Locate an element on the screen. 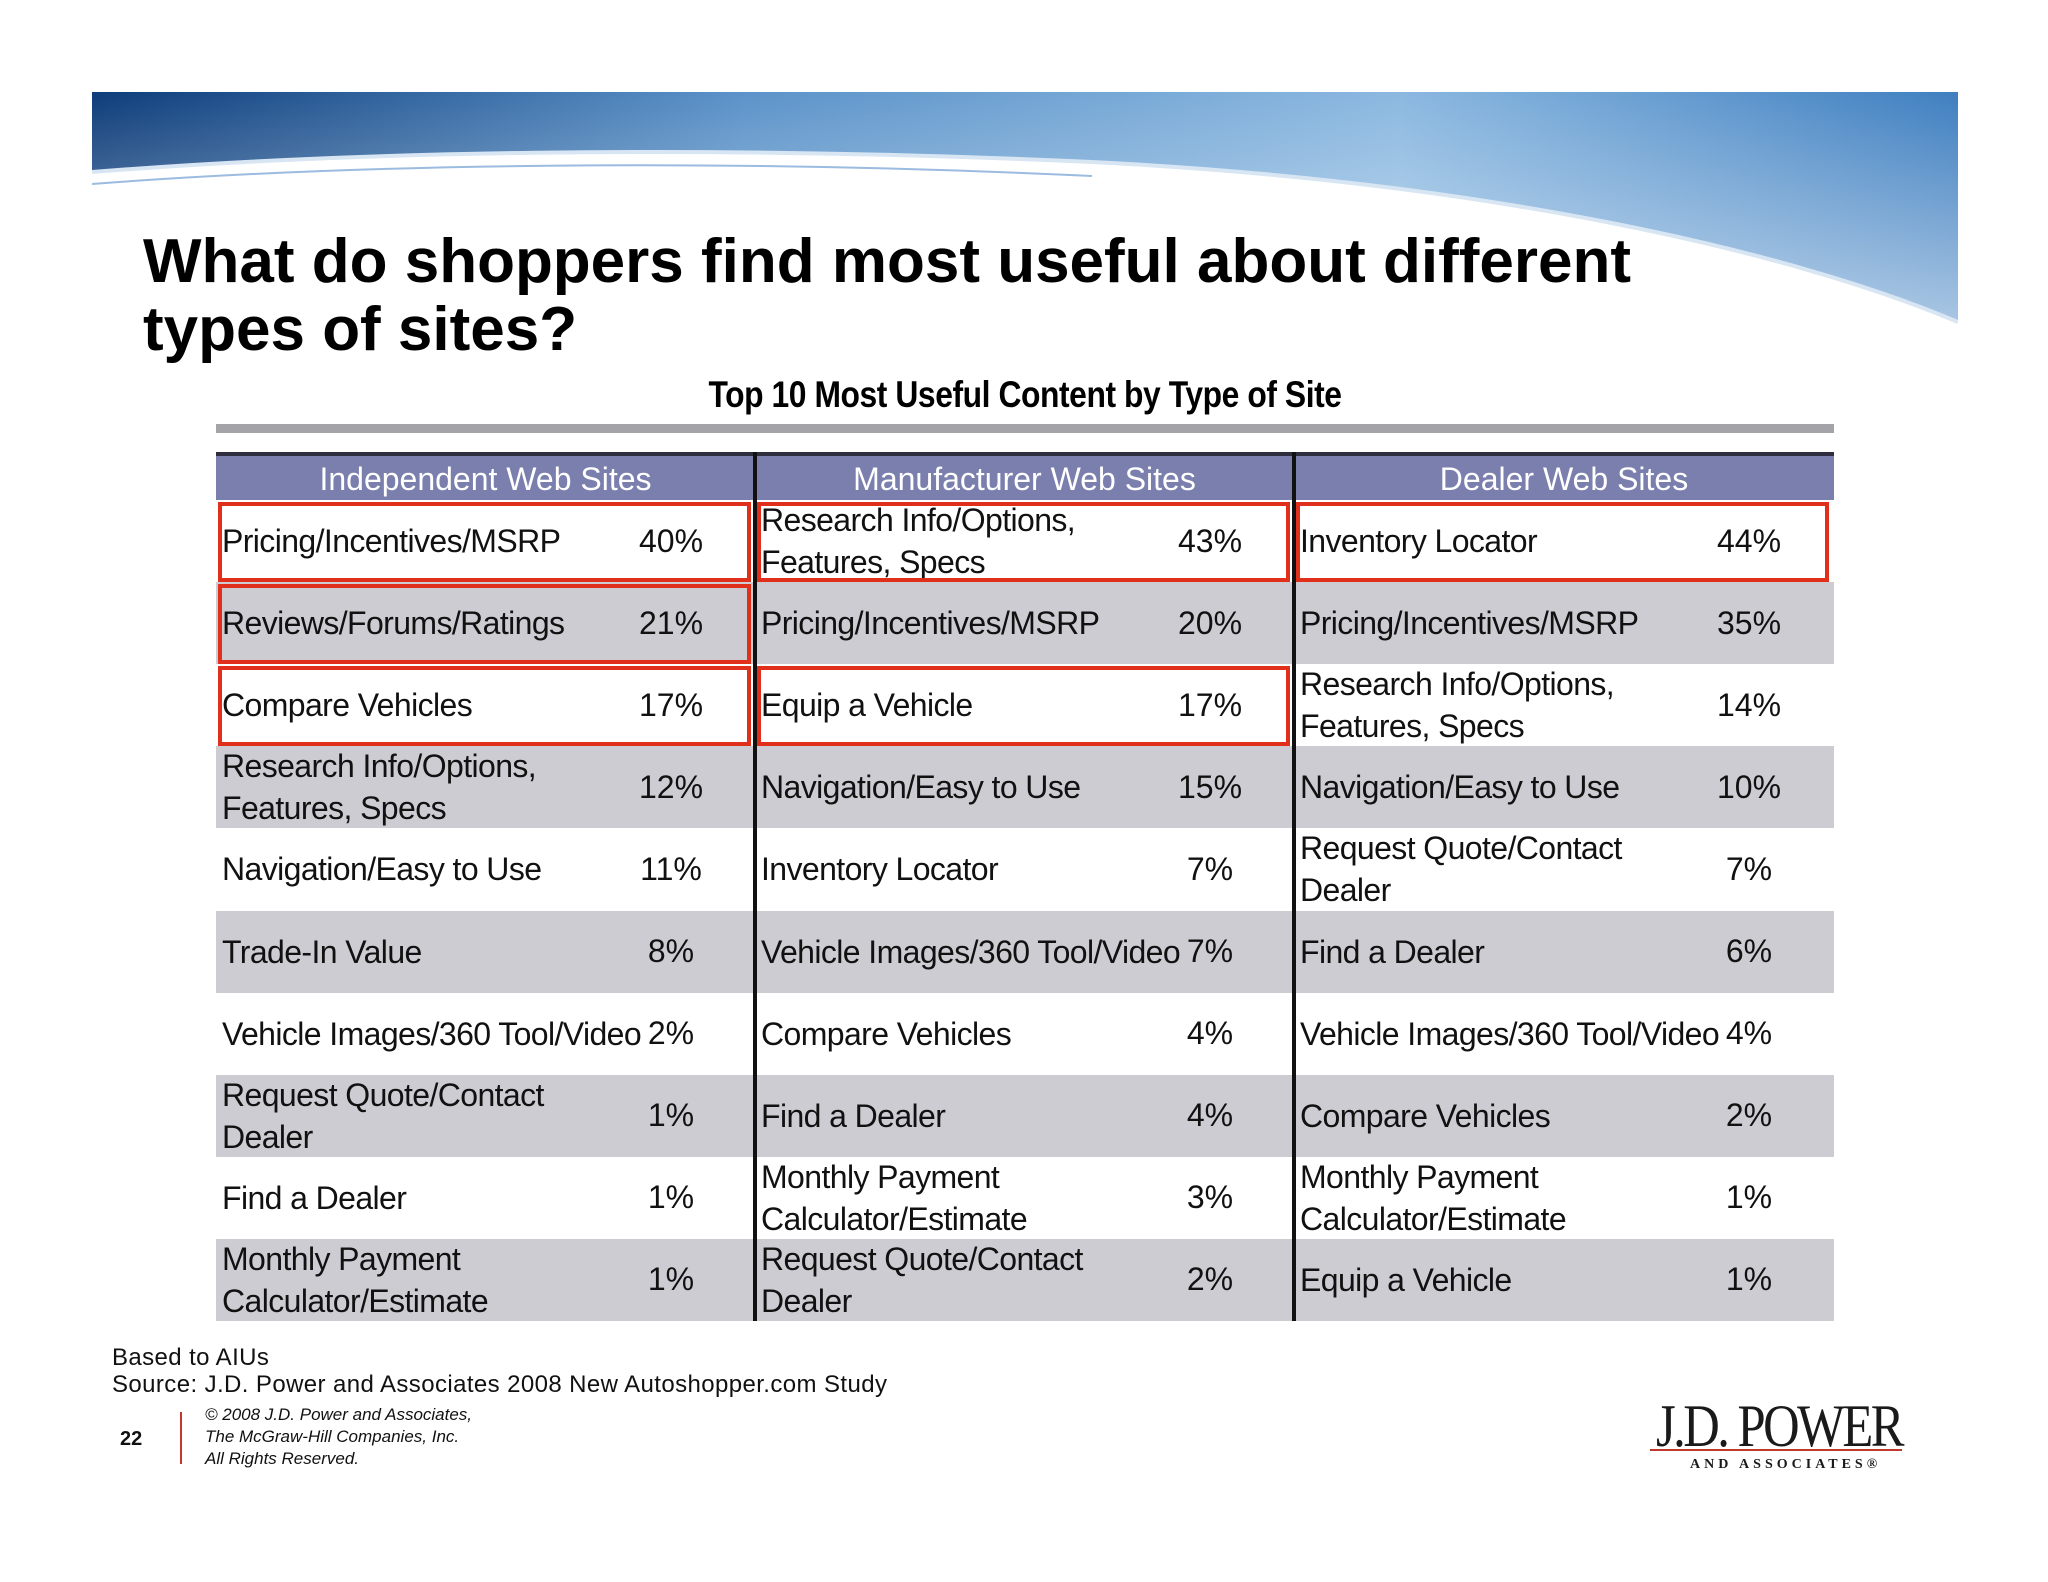  table-cell: Navigation/Easy to Use 15% is located at coordinates (1024, 787).